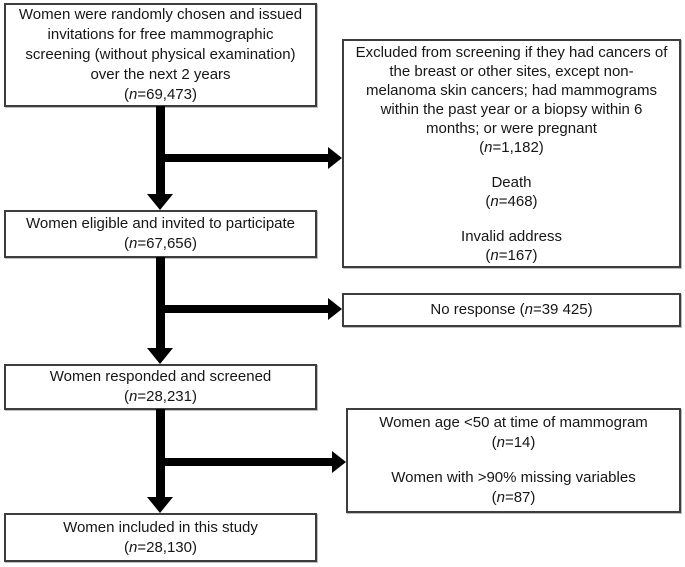  I want to click on arrowhead-right-3-icon, so click(339, 462).